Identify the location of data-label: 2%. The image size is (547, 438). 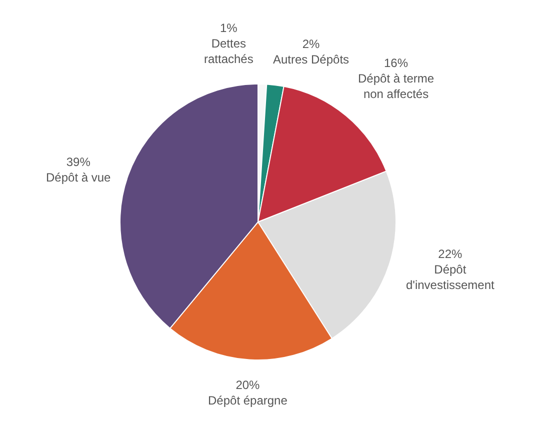
(311, 44).